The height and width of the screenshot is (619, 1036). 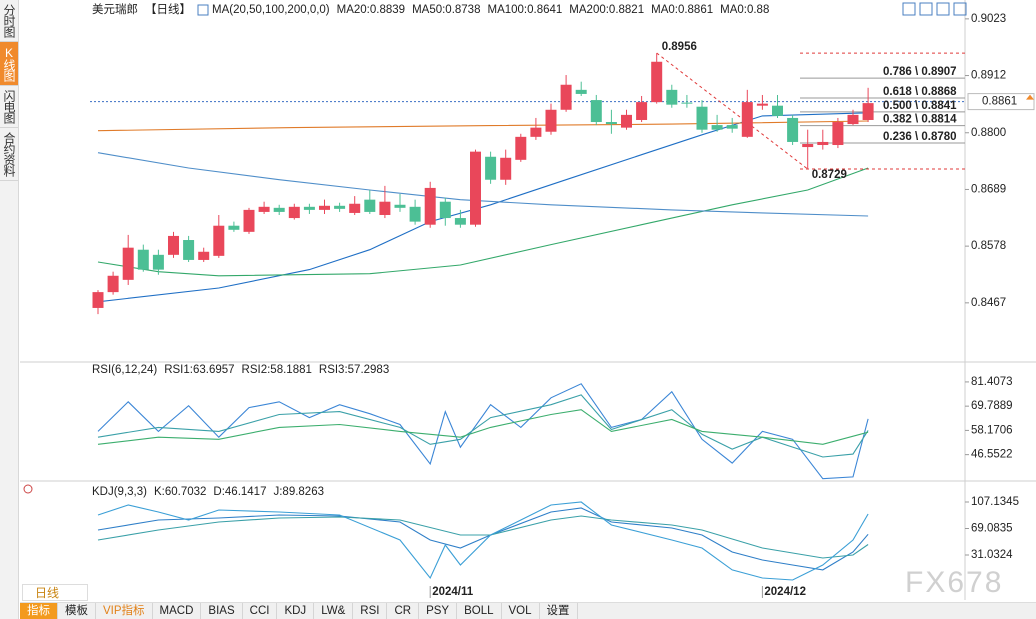 I want to click on side-tab: 分时图, so click(x=9, y=21).